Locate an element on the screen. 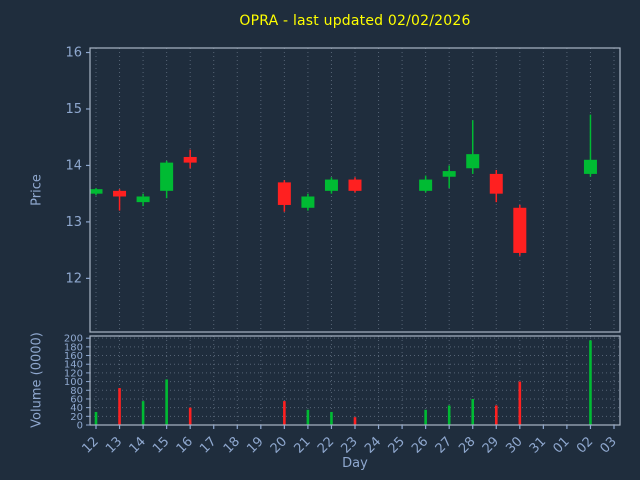 The width and height of the screenshot is (640, 480). day-tick-label: 25 is located at coordinates (397, 445).